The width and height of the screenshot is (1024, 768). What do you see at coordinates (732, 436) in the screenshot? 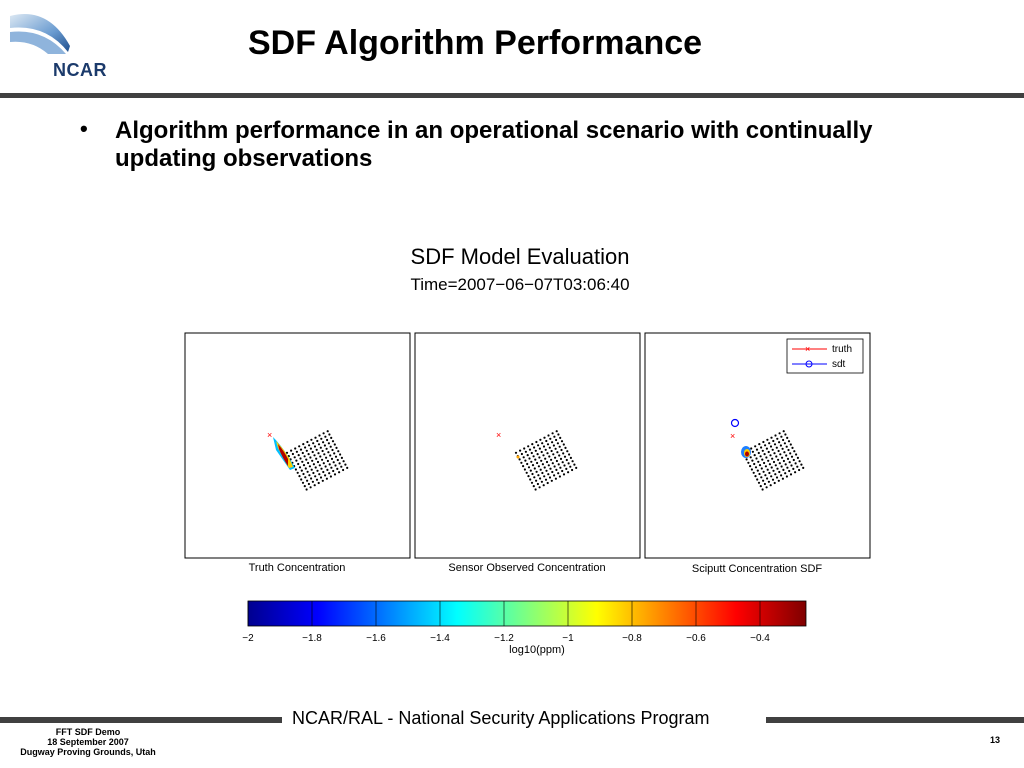
I see `source-marker-sdf-truth: ×` at bounding box center [732, 436].